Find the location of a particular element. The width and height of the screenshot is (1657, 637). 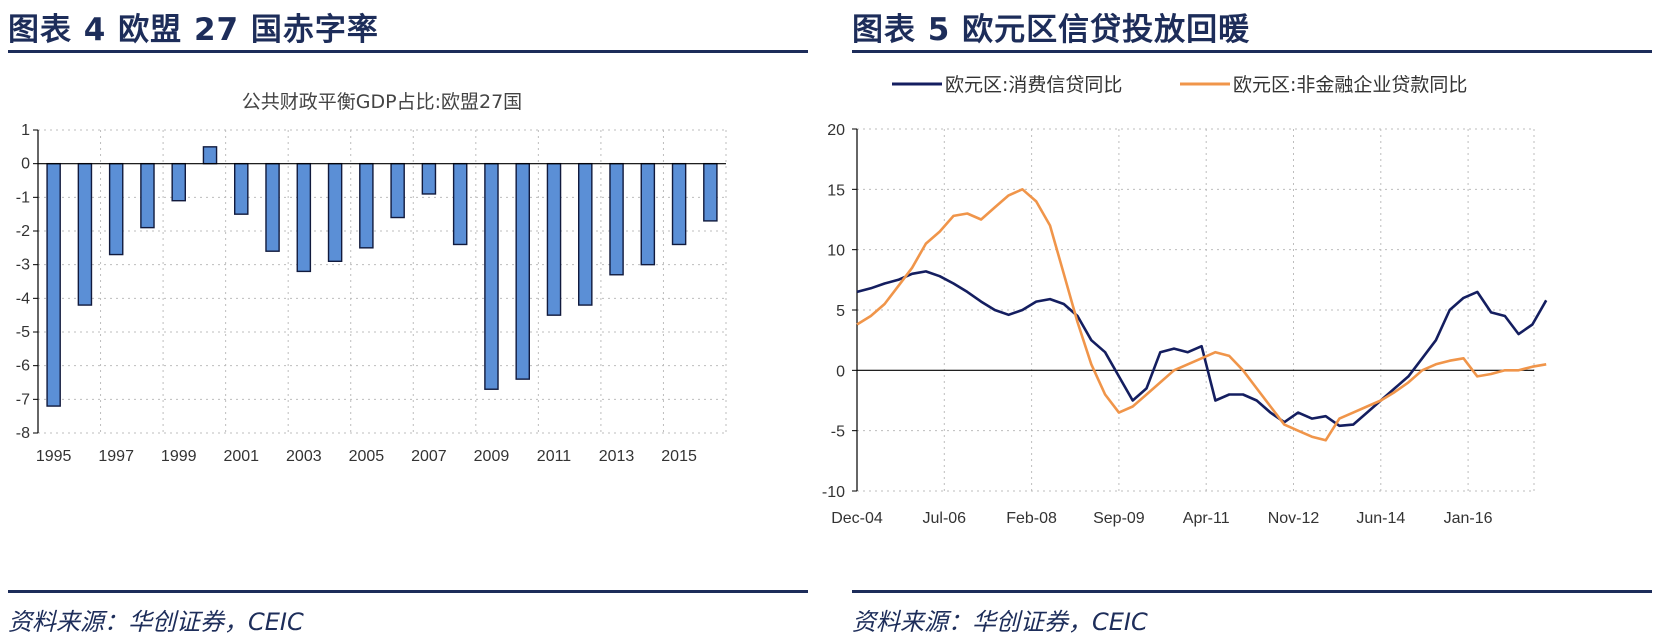

x-tick-label: 2003 is located at coordinates (304, 456).